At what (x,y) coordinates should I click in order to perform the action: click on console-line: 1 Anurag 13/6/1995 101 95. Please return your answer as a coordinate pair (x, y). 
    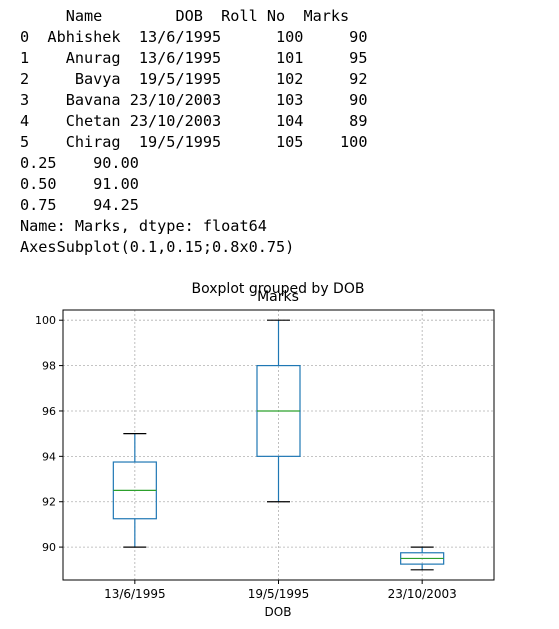
    Looking at the image, I should click on (194, 58).